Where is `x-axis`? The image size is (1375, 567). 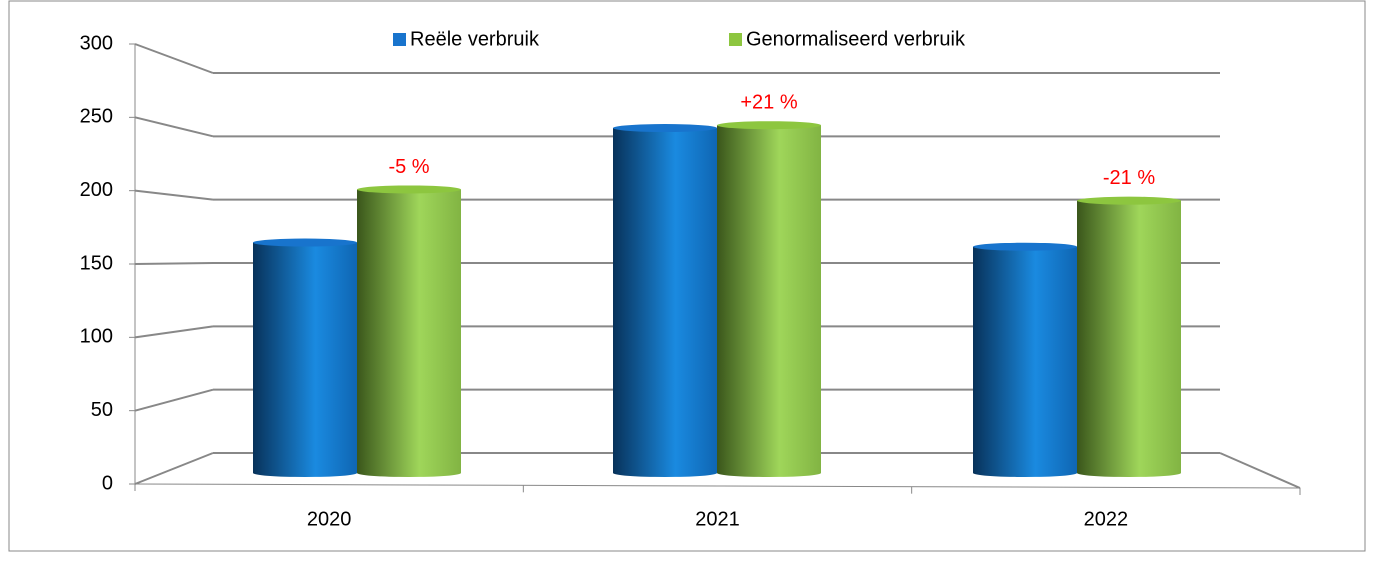 x-axis is located at coordinates (717, 486).